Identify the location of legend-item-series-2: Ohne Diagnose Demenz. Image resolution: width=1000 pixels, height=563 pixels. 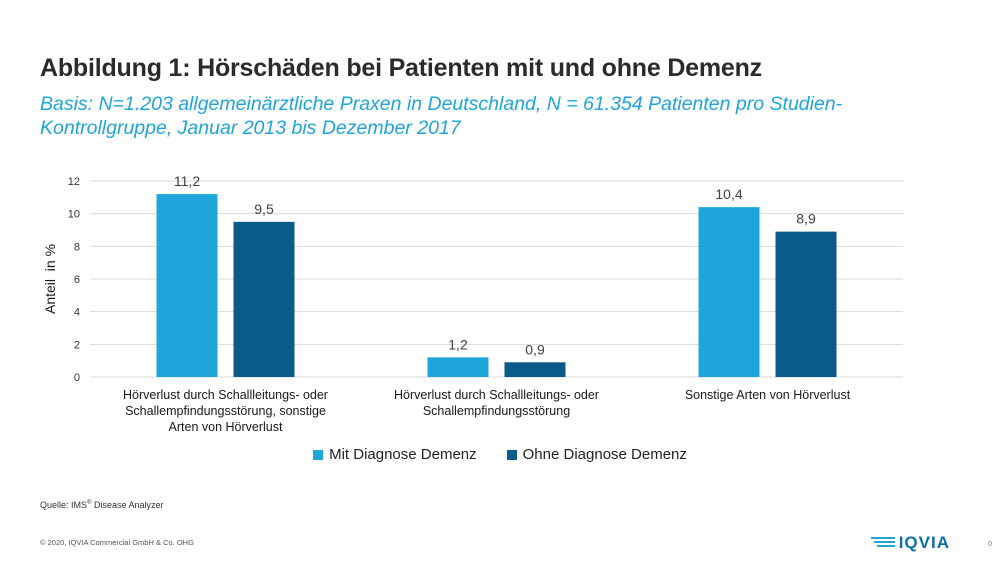
(596, 454).